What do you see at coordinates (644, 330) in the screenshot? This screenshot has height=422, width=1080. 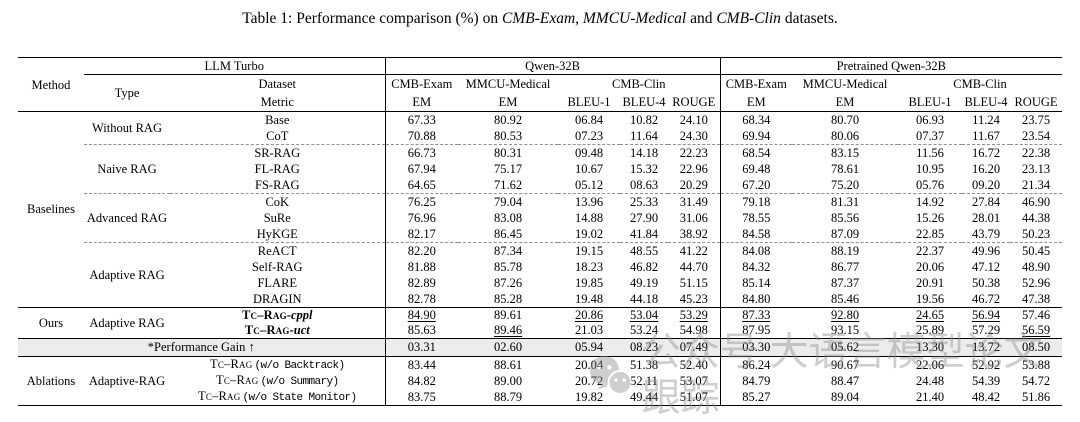 I see `metric-value-cell: 53.24` at bounding box center [644, 330].